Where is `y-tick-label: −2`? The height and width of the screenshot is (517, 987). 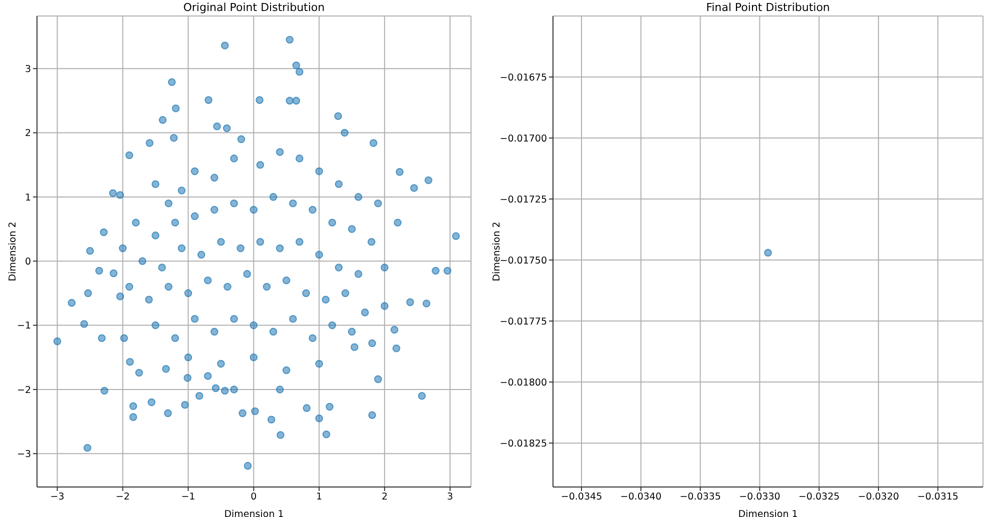
y-tick-label: −2 is located at coordinates (23, 390).